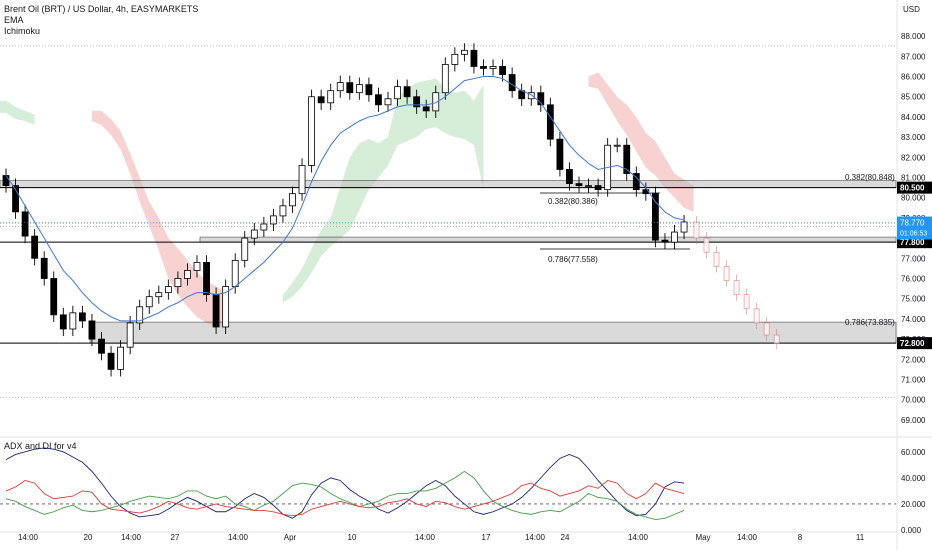 The image size is (932, 555). I want to click on fib-label: 0.786(77.558), so click(573, 259).